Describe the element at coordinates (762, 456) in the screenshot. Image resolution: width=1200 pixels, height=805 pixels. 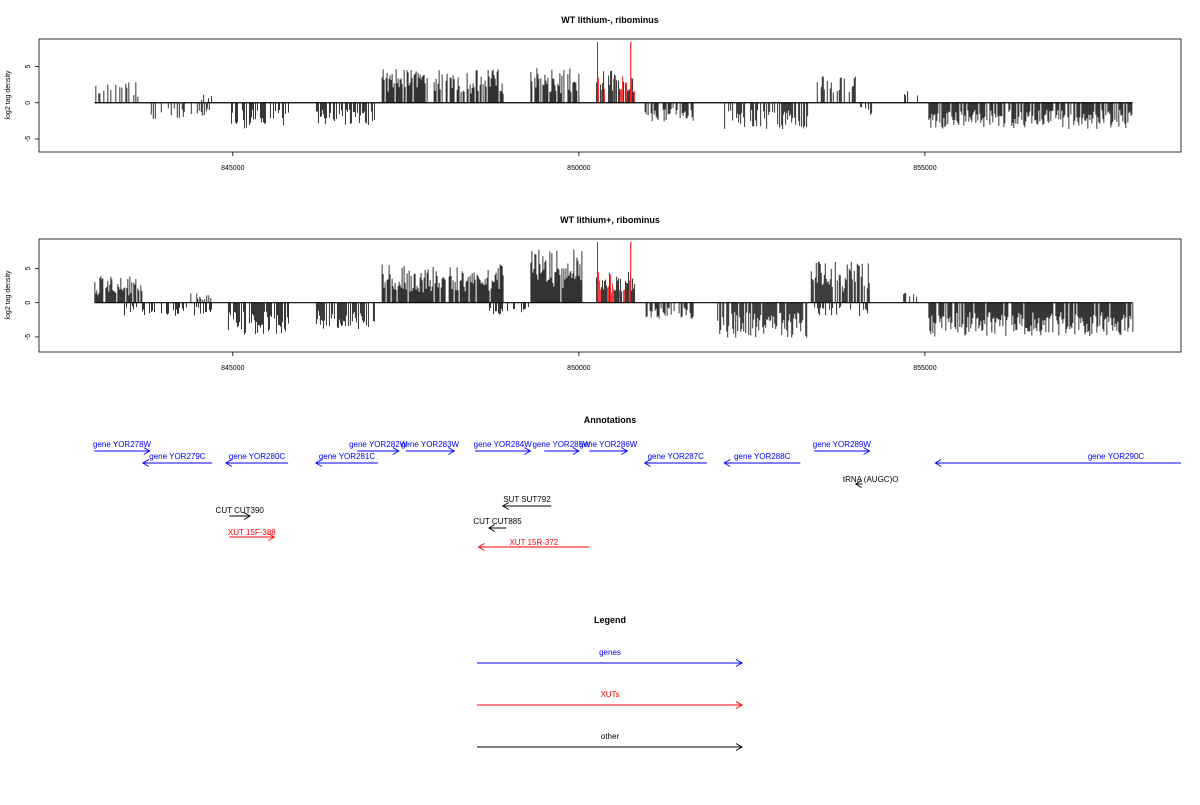
I see `gene-label: gene YOR288C` at that location.